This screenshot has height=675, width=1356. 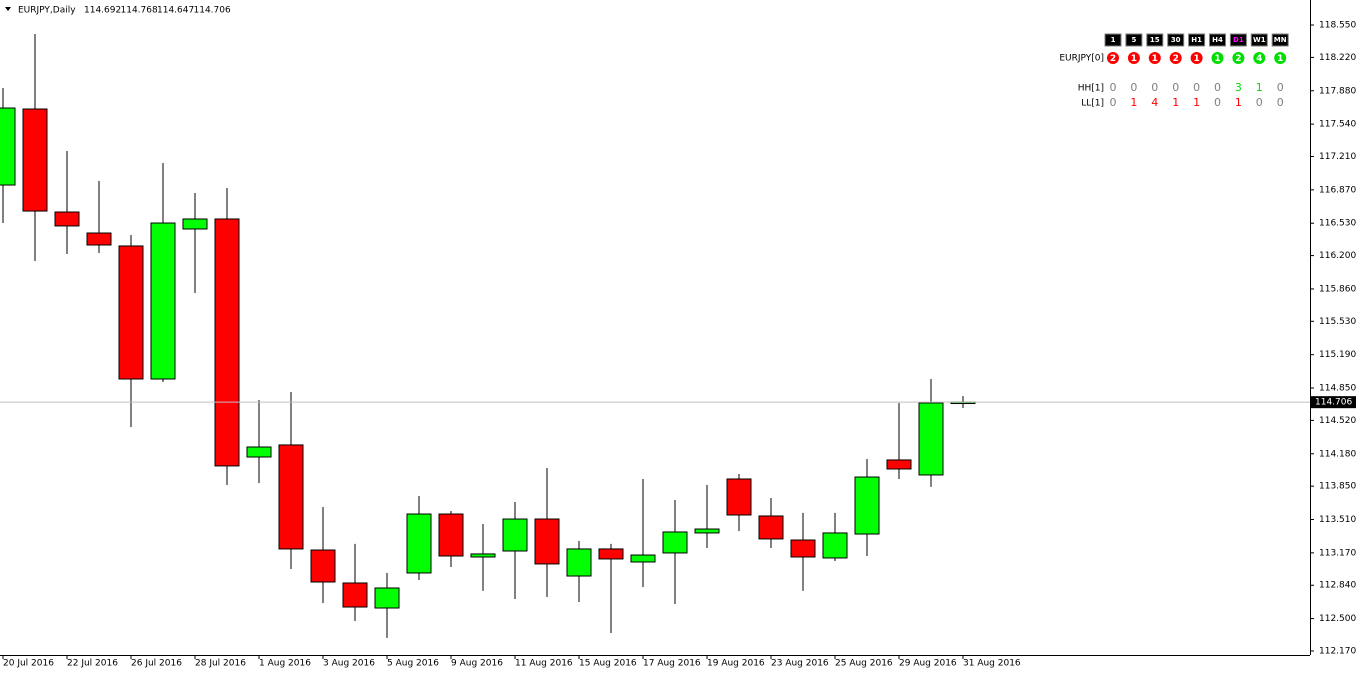 What do you see at coordinates (800, 664) in the screenshot?
I see `x-tick-label: 23 Aug 2016` at bounding box center [800, 664].